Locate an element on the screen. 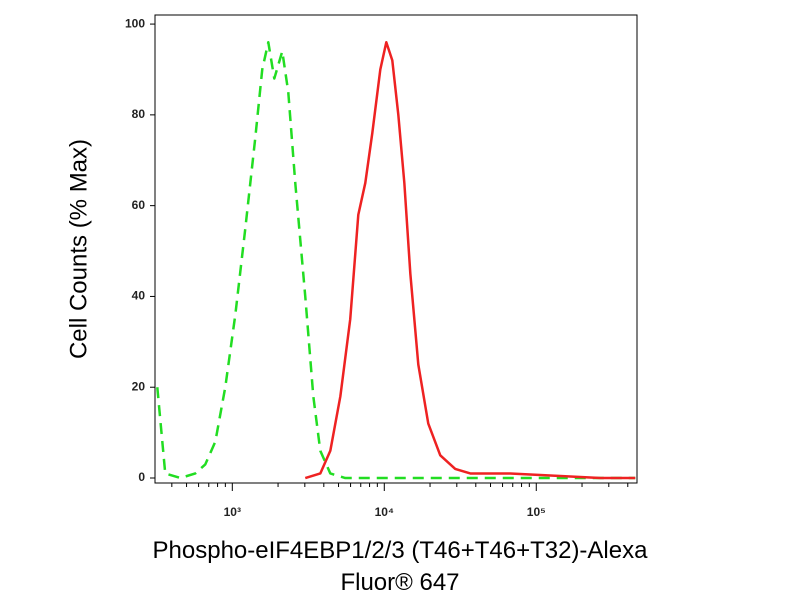 The height and width of the screenshot is (600, 800). y-axis-label: Cell Counts (% Max) is located at coordinates (78, 249).